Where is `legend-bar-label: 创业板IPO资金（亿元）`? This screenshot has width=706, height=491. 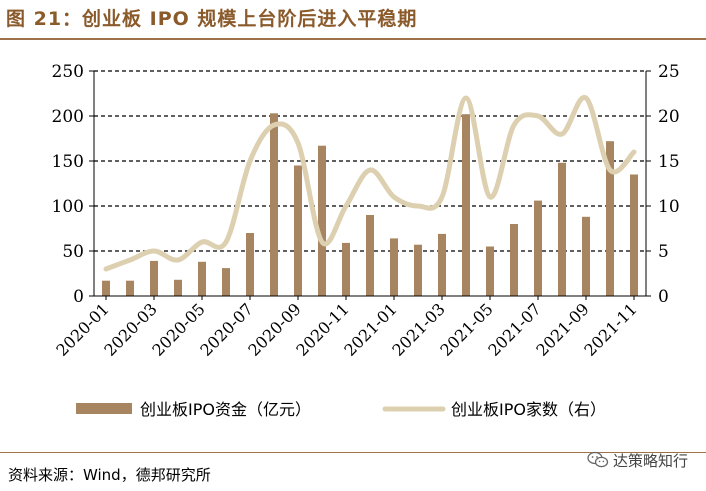
legend-bar-label: 创业板IPO资金（亿元） is located at coordinates (225, 409).